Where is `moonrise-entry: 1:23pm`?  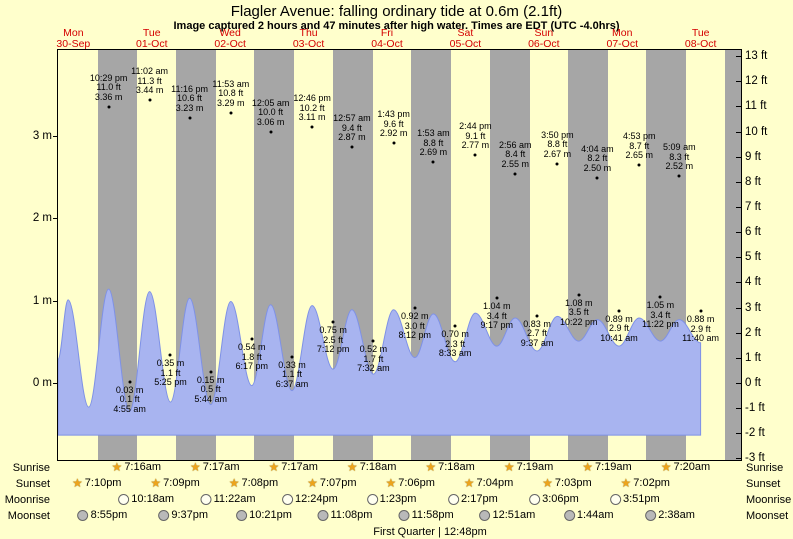 moonrise-entry: 1:23pm is located at coordinates (391, 499).